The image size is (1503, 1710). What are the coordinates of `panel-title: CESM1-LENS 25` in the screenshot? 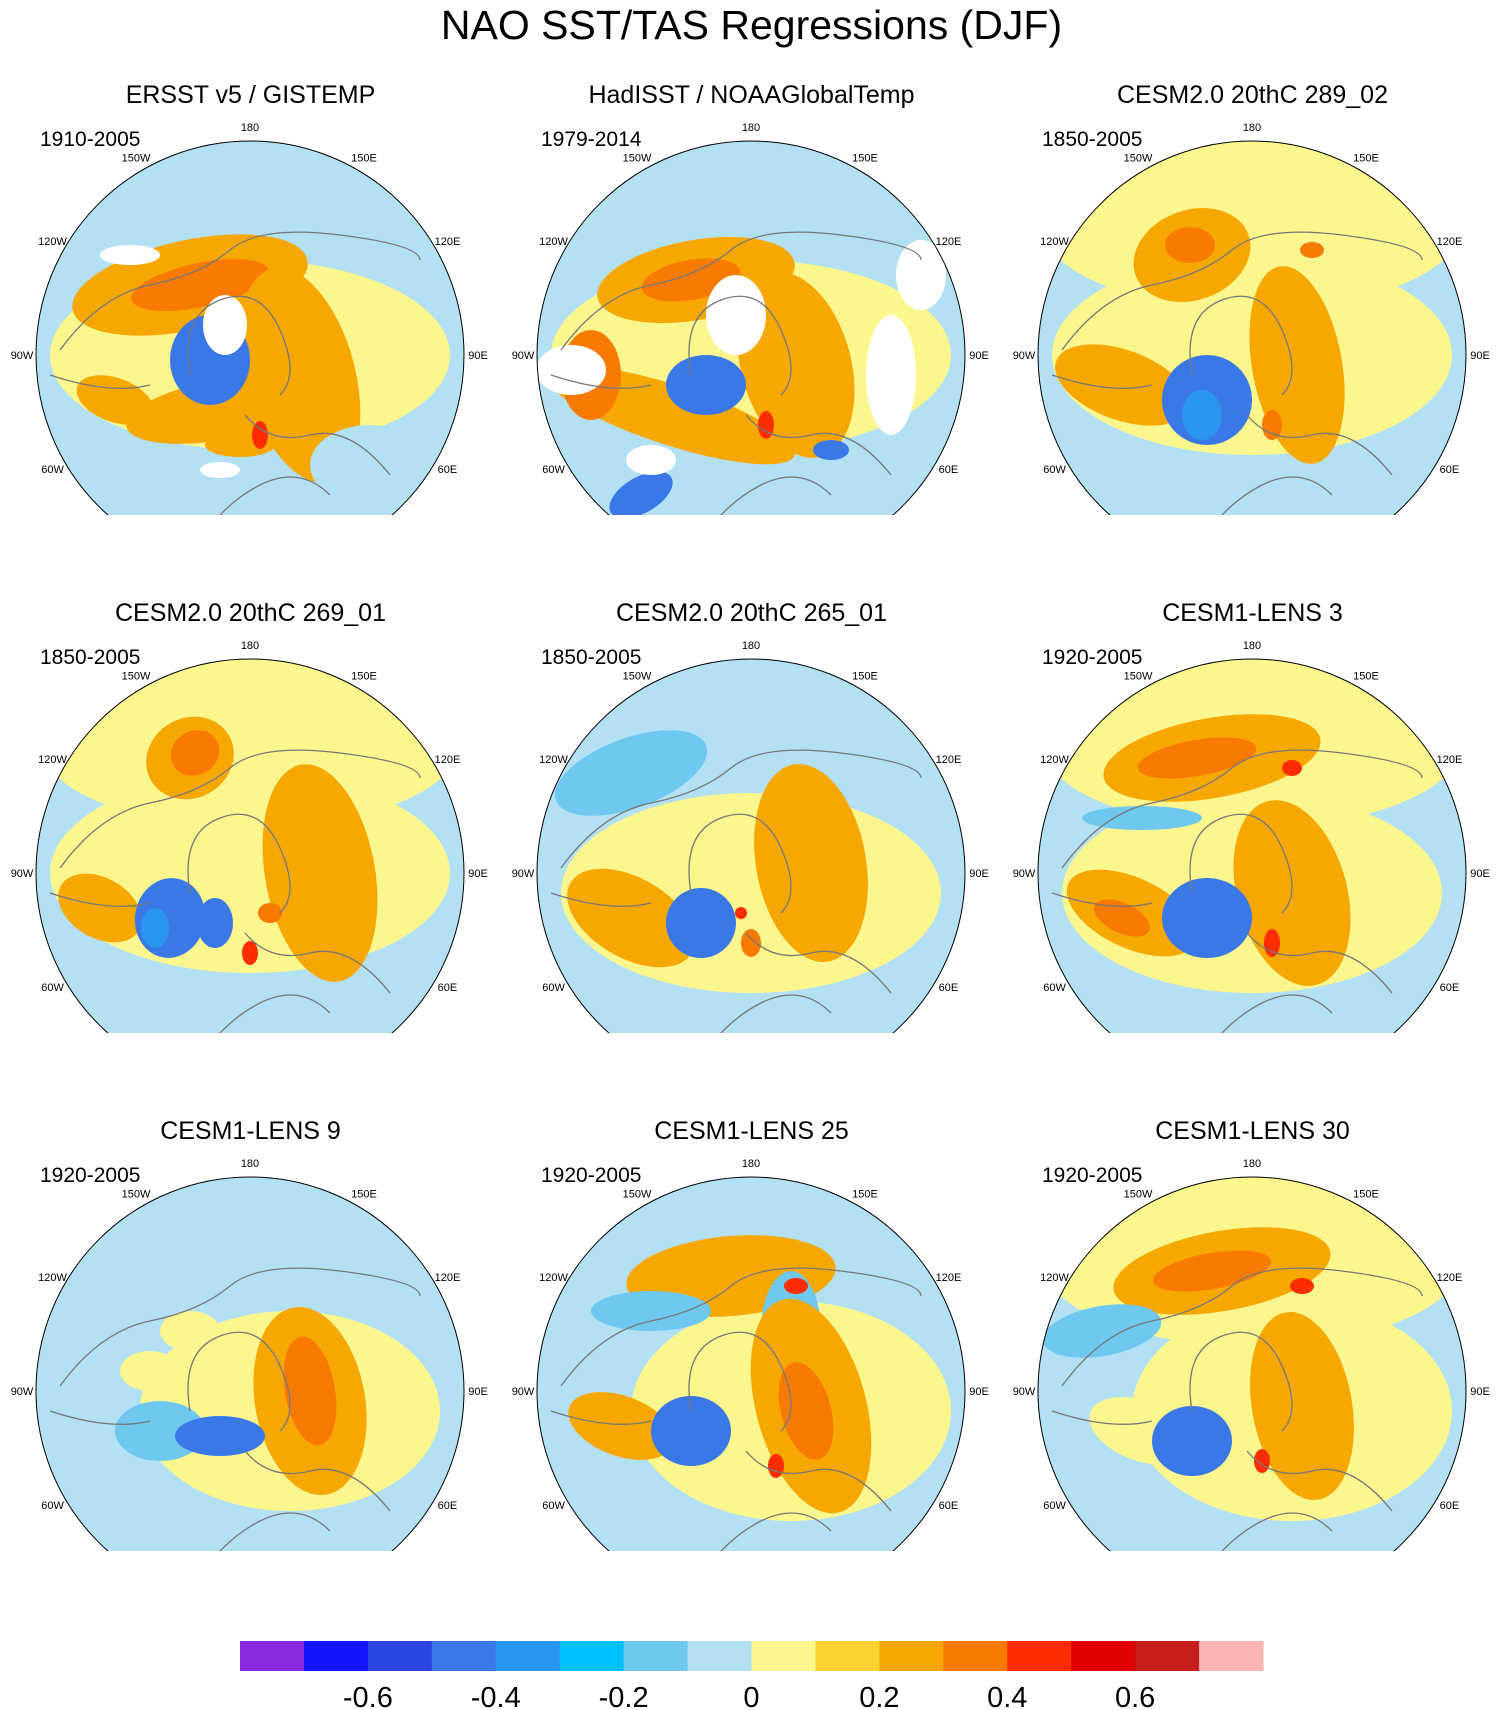 It's located at (751, 1131).